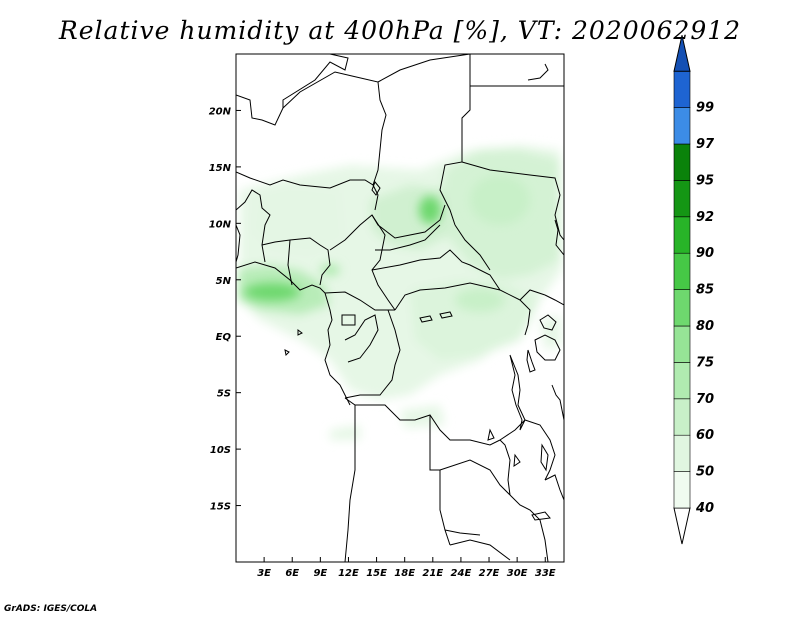  What do you see at coordinates (224, 394) in the screenshot?
I see `lat-tick-label: 5S` at bounding box center [224, 394].